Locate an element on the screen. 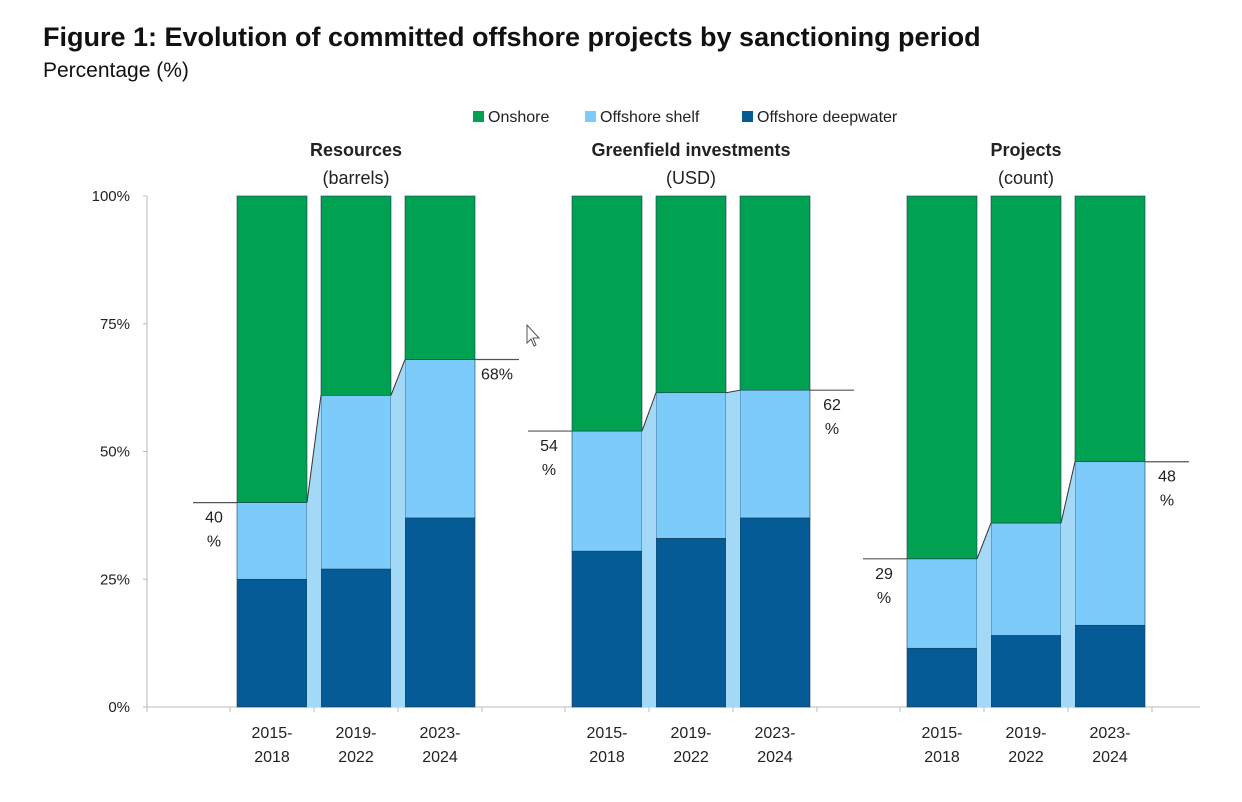  mouse-cursor-icon is located at coordinates (533, 335).